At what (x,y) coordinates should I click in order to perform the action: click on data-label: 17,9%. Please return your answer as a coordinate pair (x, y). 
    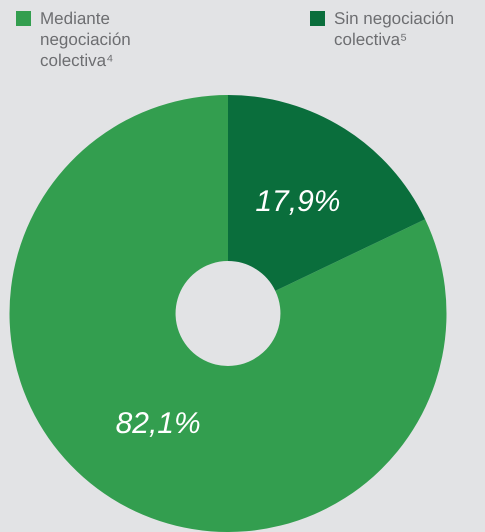
    Looking at the image, I should click on (297, 201).